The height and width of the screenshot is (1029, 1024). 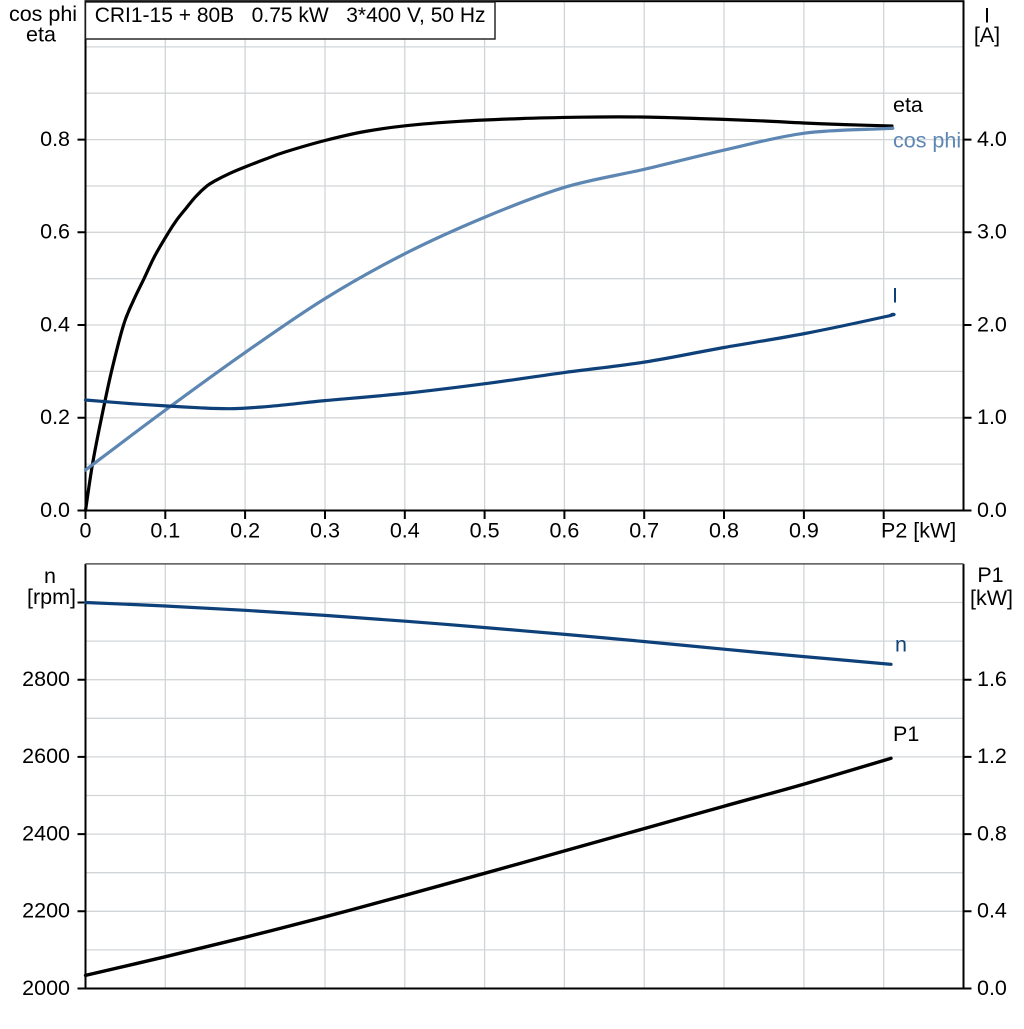 I want to click on svg-text: 2000, so click(x=46, y=988).